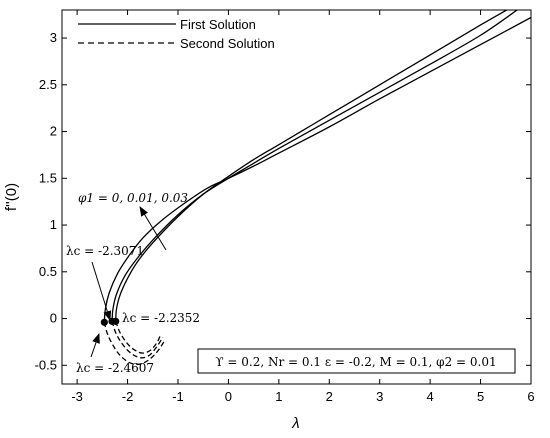  What do you see at coordinates (48, 271) in the screenshot?
I see `y-tick-label: 0.5` at bounding box center [48, 271].